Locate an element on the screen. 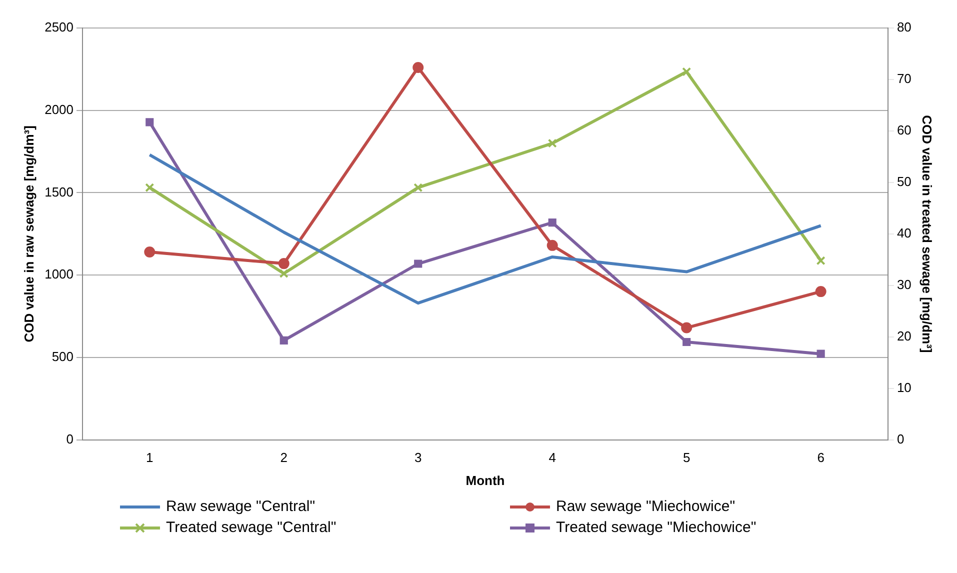  y2-tick-label: 20 is located at coordinates (904, 336).